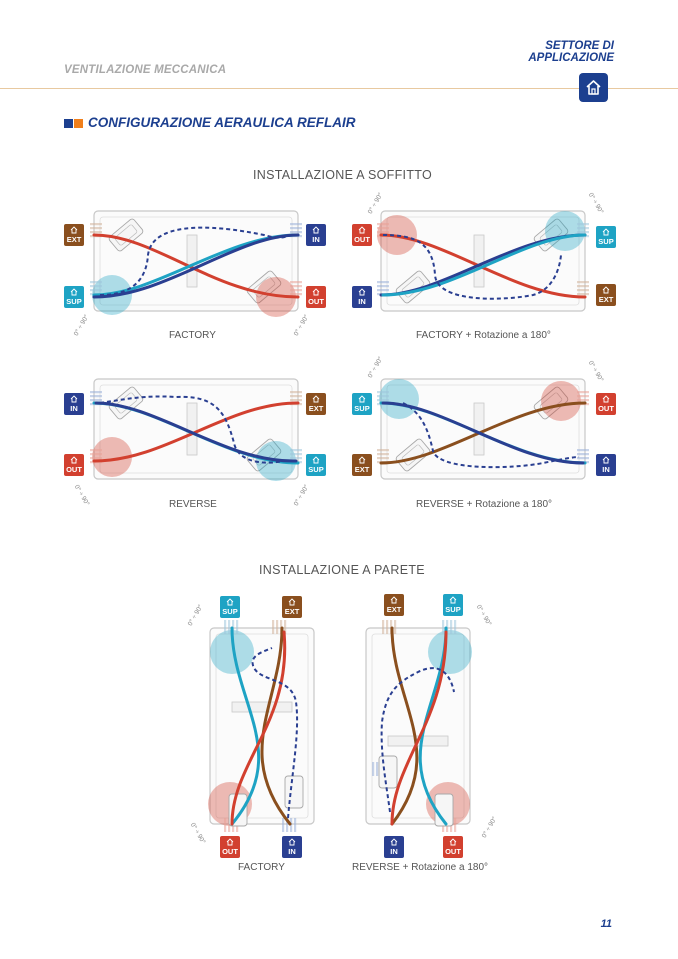 This screenshot has height=959, width=678. I want to click on home-icon-badge, so click(593, 87).